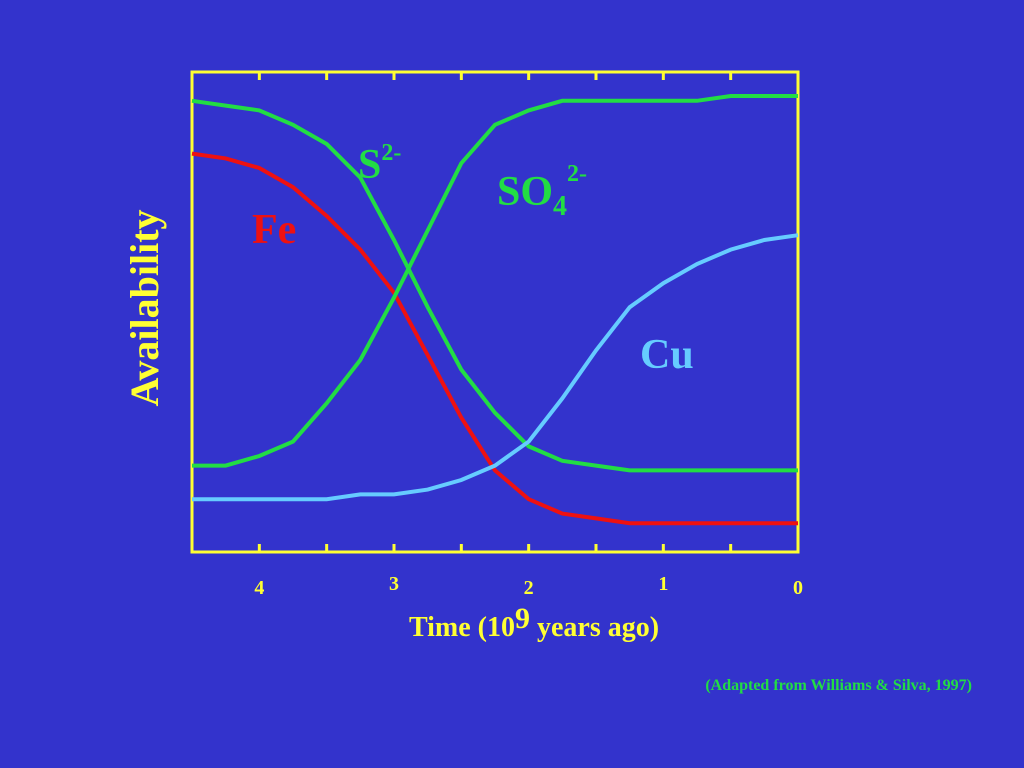 The height and width of the screenshot is (768, 1024). What do you see at coordinates (838, 685) in the screenshot?
I see `source-note: (Adapted from Williams & Silva, 1997)` at bounding box center [838, 685].